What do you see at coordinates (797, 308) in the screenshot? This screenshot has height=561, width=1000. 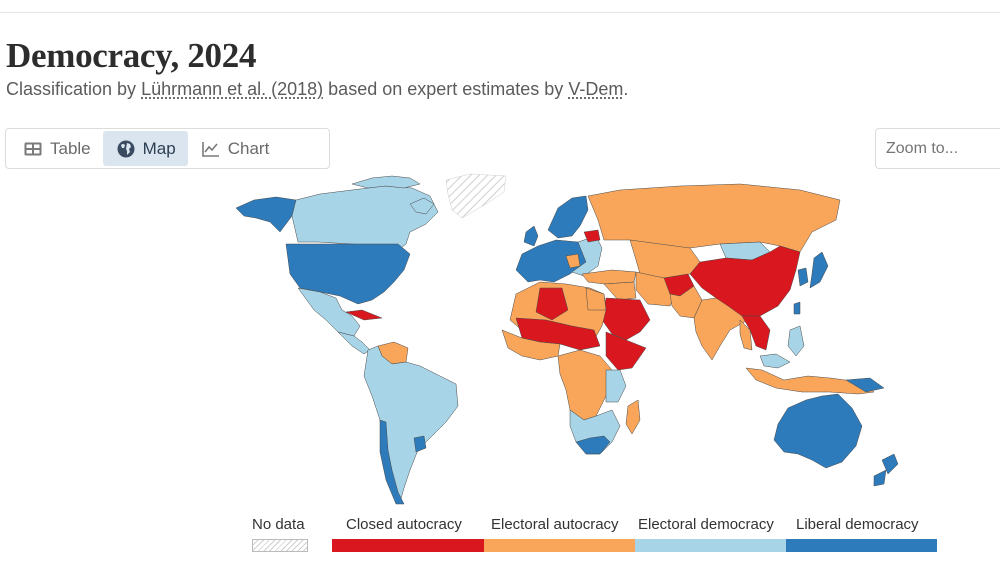 I see `taiwan` at bounding box center [797, 308].